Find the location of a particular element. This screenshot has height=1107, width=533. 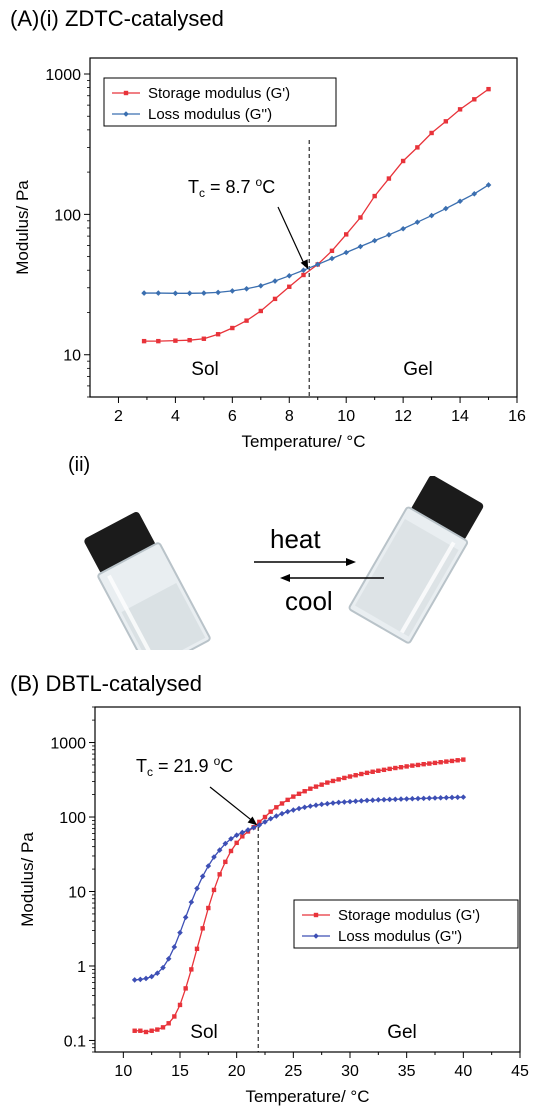

legend-storage-label: Storage modulus (G') is located at coordinates (219, 93).